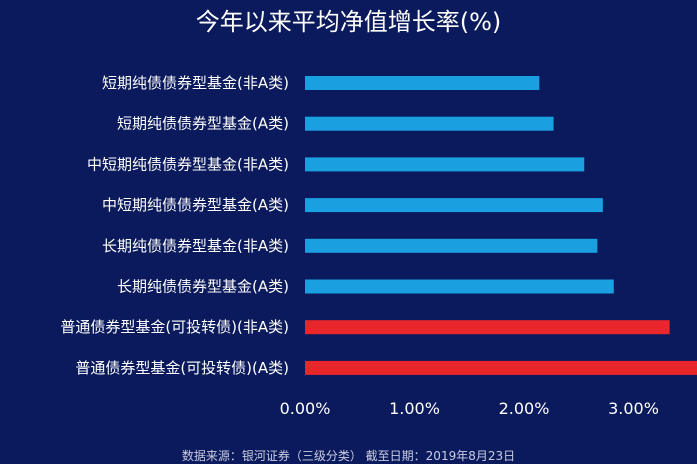 Image resolution: width=697 pixels, height=464 pixels. I want to click on x-tick-label: 2.00%, so click(524, 408).